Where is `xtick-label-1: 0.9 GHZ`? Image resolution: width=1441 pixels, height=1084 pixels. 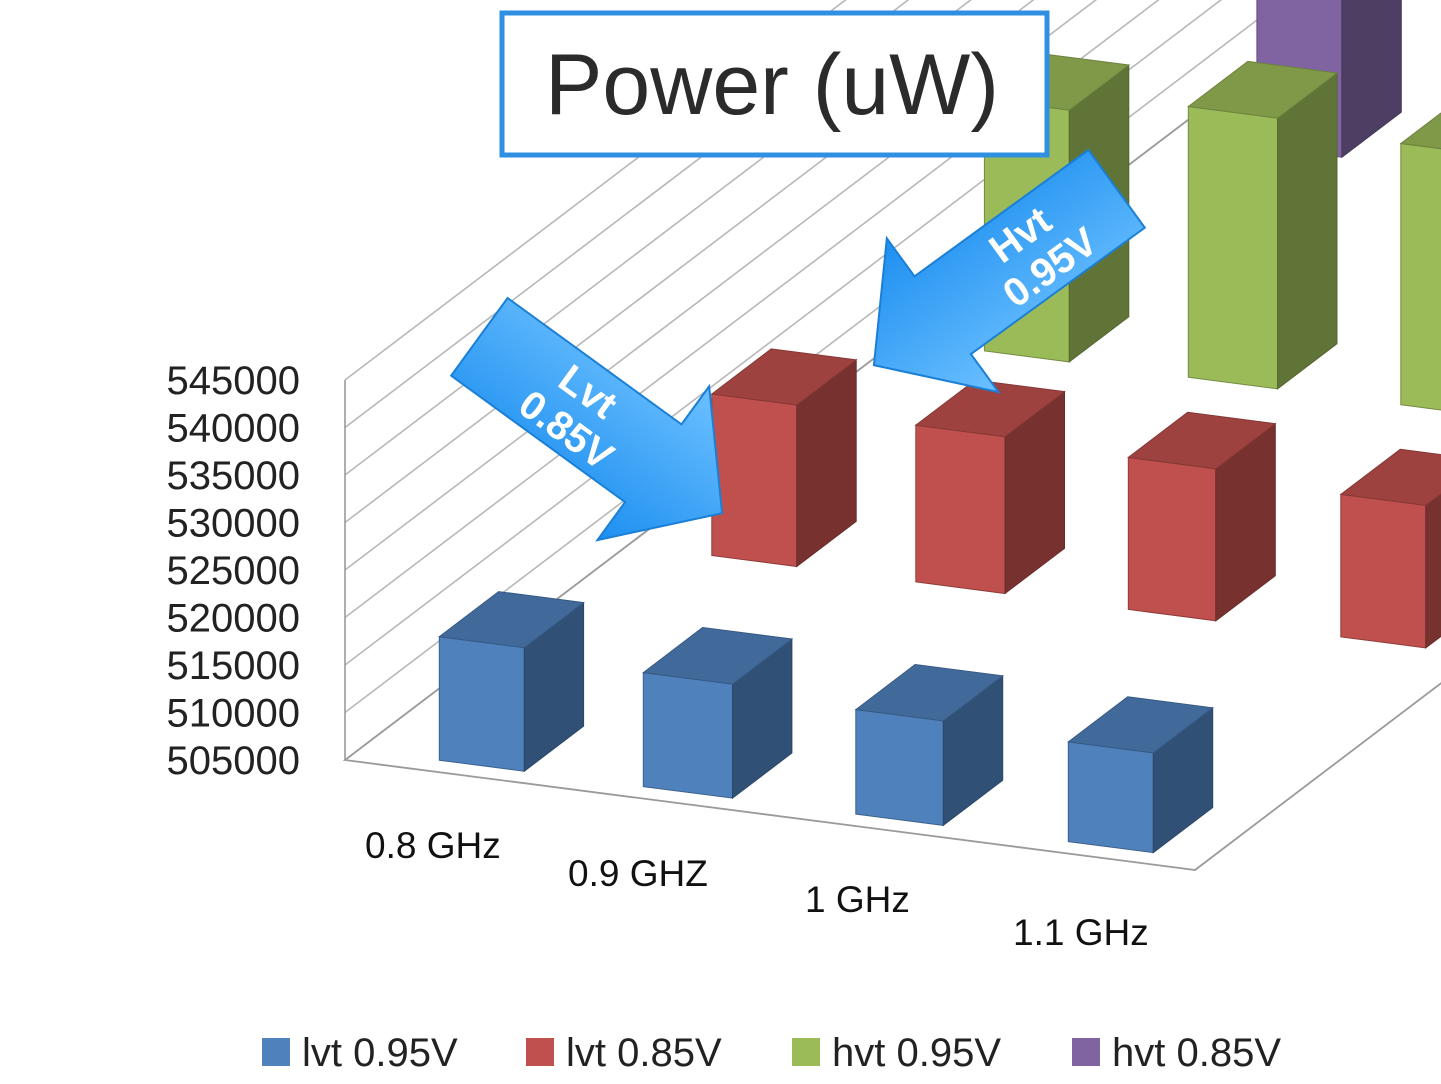
xtick-label-1: 0.9 GHZ is located at coordinates (638, 873).